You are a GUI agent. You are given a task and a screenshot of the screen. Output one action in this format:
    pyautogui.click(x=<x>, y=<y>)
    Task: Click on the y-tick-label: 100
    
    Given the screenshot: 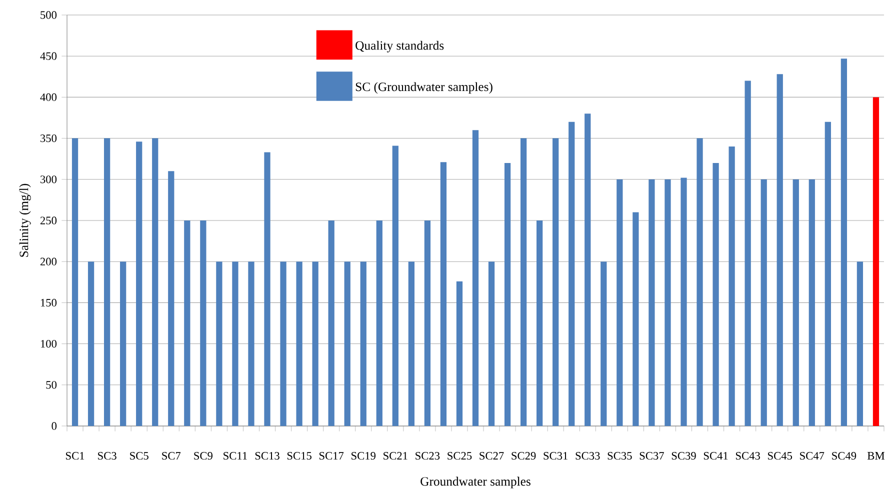 What is the action you would take?
    pyautogui.click(x=48, y=344)
    